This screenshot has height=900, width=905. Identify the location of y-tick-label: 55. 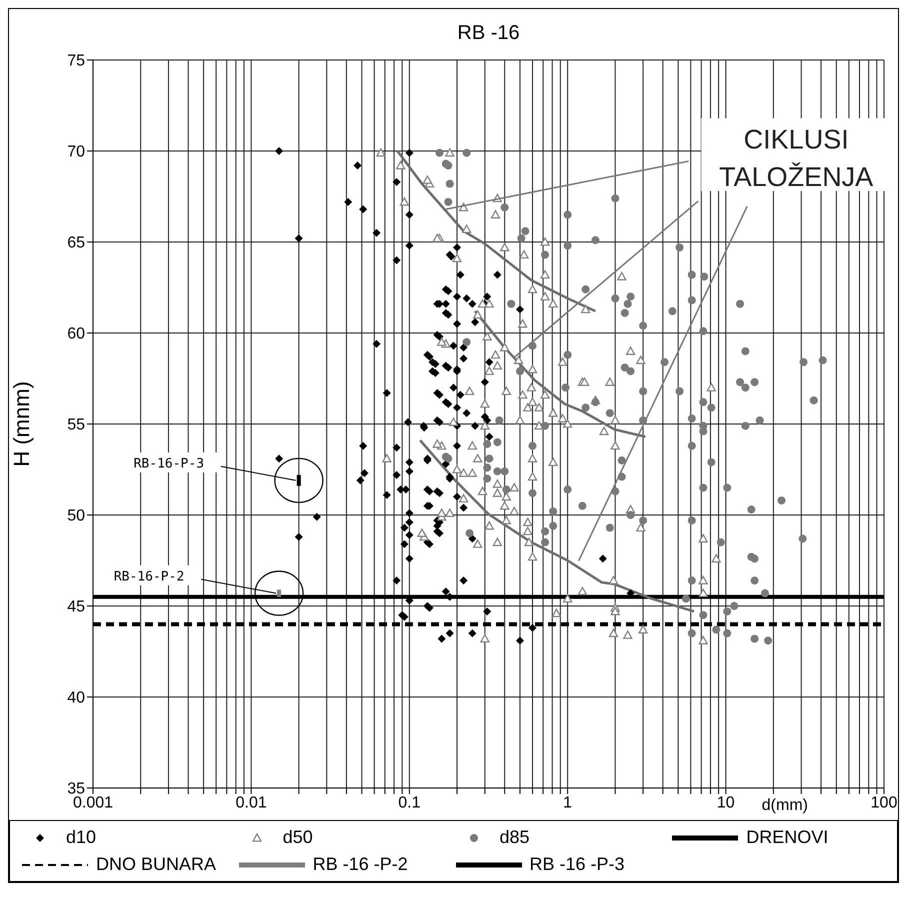
(76, 425).